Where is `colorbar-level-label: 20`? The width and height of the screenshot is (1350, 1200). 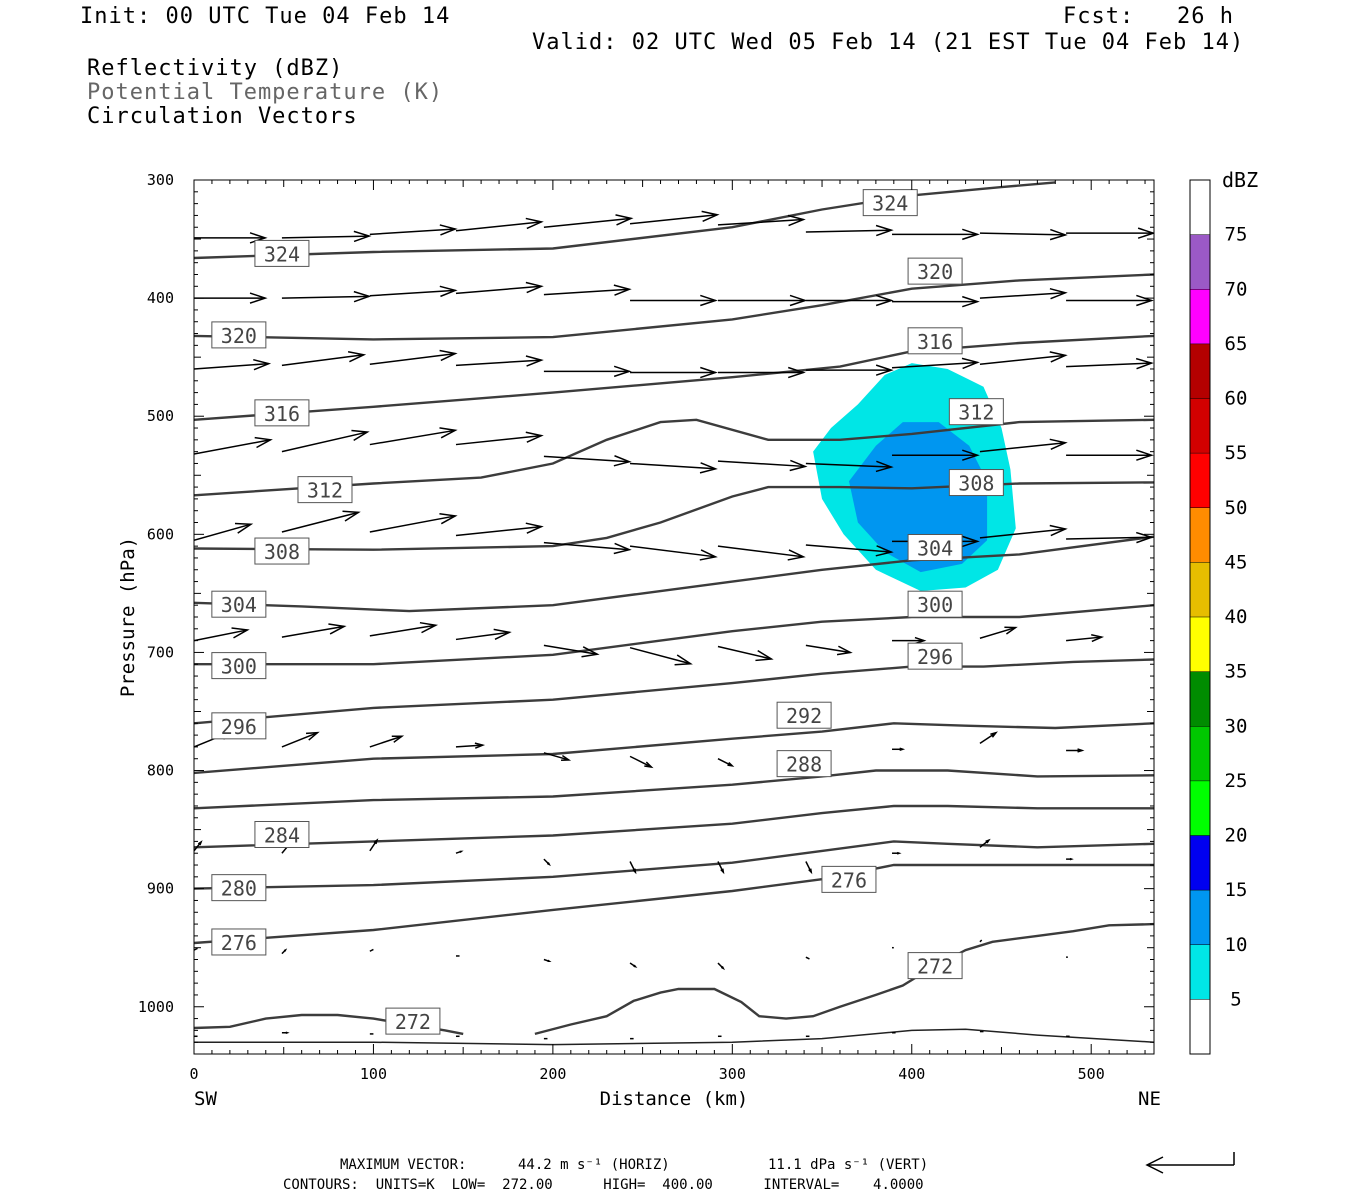
colorbar-level-label: 20 is located at coordinates (1236, 836).